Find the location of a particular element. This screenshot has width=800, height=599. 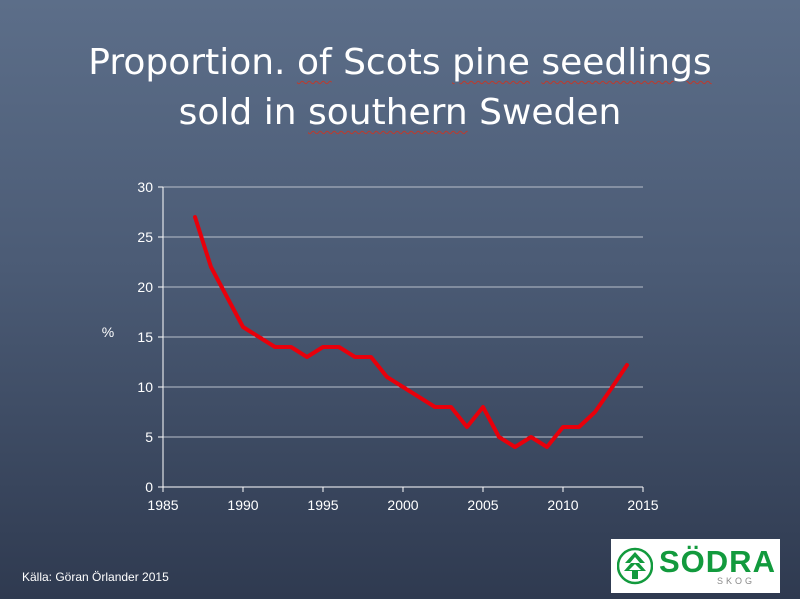

y-tick-label: 10 is located at coordinates (145, 387).